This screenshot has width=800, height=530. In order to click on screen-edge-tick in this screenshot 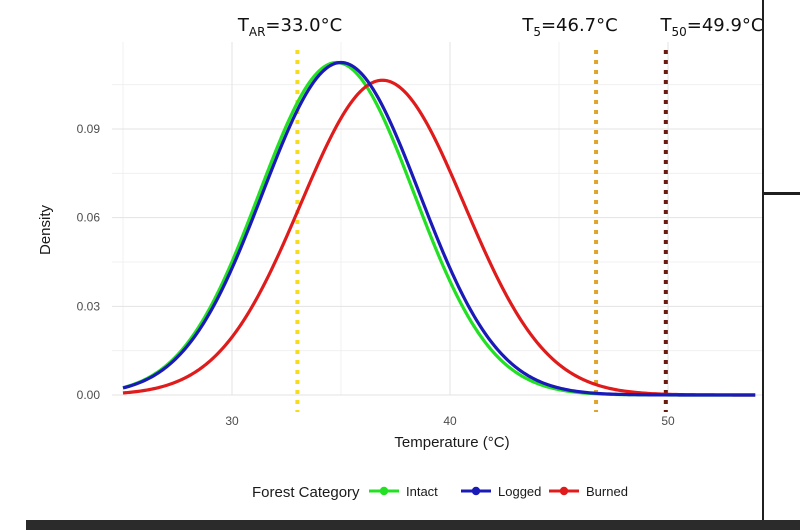, I will do `click(782, 193)`.